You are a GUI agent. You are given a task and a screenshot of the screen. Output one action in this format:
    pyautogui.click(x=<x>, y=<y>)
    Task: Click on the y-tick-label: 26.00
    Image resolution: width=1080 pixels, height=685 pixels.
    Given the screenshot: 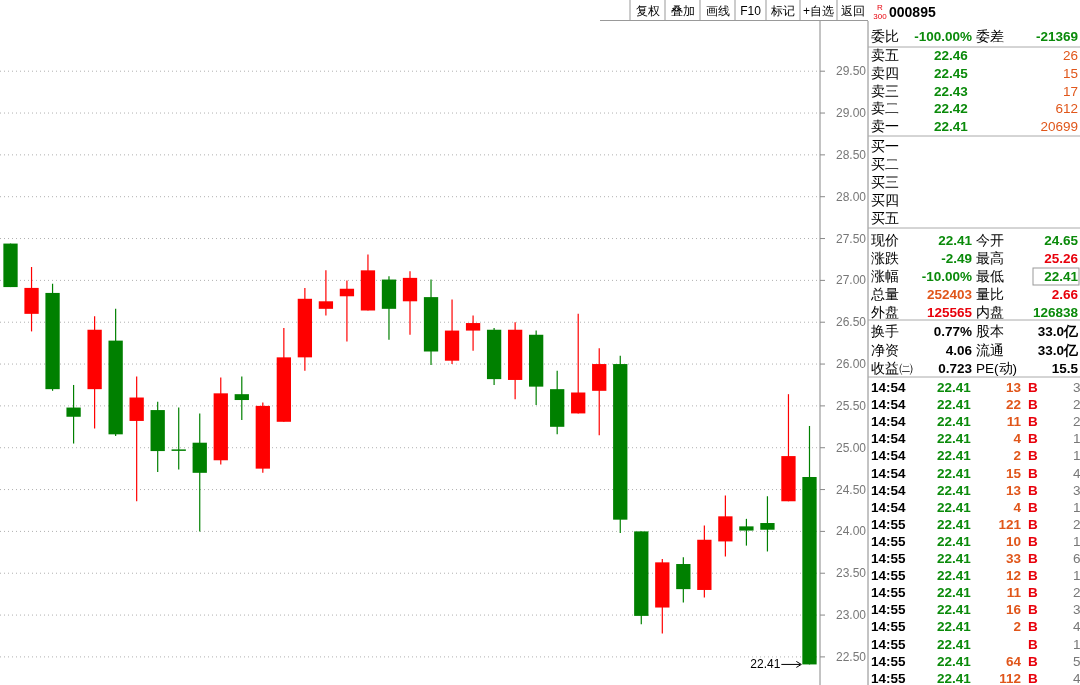 What is the action you would take?
    pyautogui.click(x=851, y=364)
    